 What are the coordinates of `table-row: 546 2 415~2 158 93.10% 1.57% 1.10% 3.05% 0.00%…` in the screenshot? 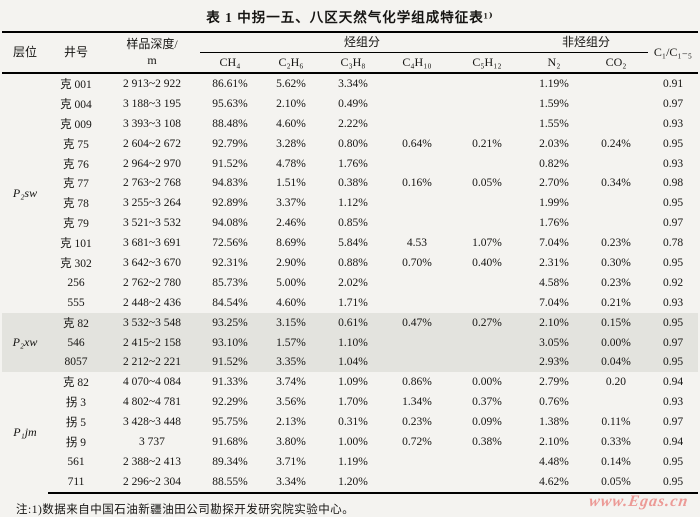 It's located at (350, 342).